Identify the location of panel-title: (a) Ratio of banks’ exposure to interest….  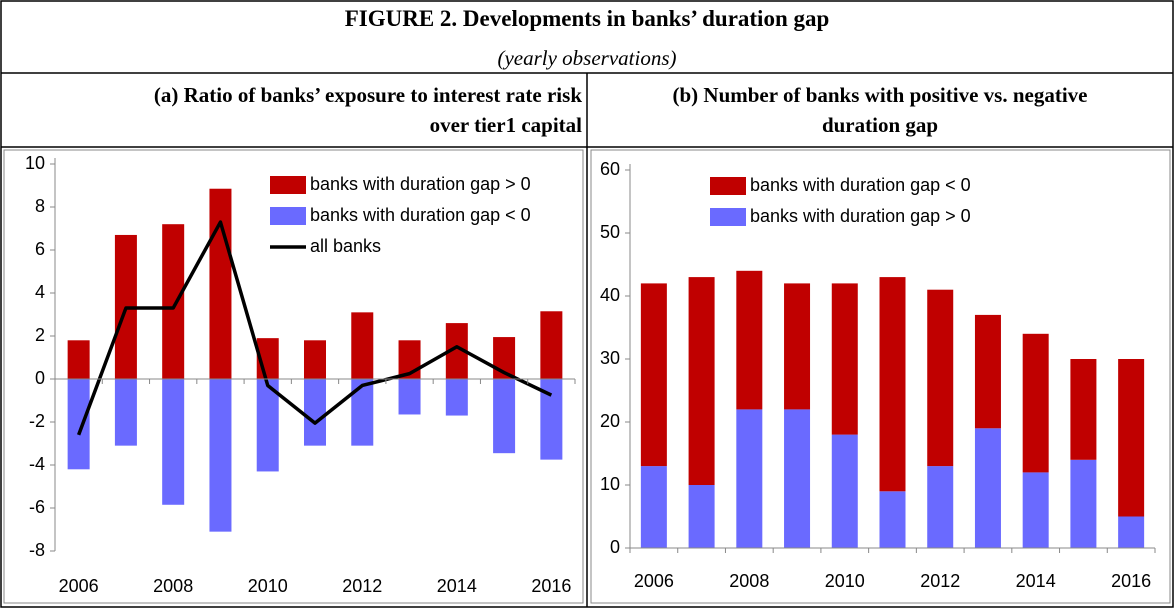
(367, 110).